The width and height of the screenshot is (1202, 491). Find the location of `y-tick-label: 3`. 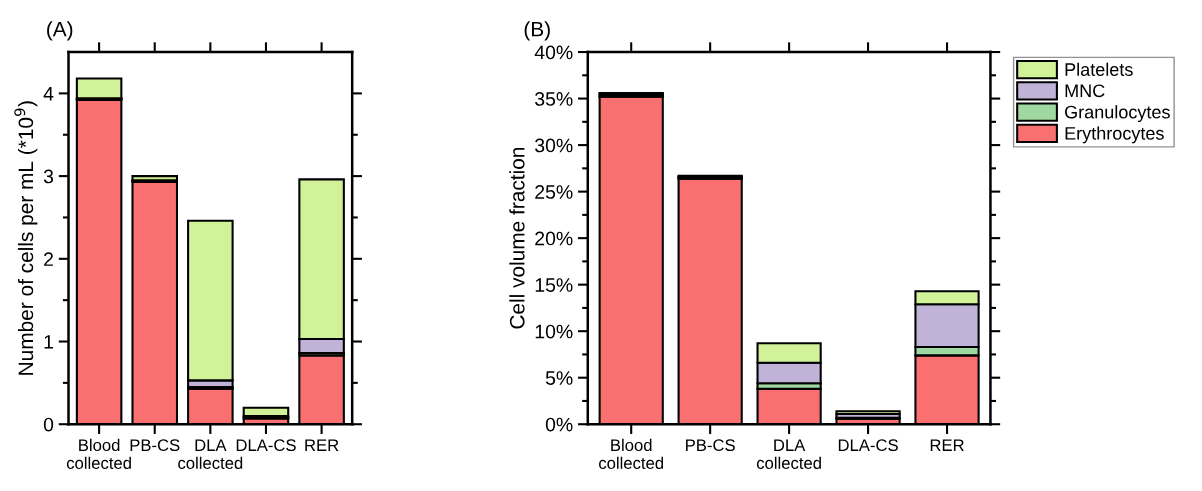

y-tick-label: 3 is located at coordinates (48, 176).